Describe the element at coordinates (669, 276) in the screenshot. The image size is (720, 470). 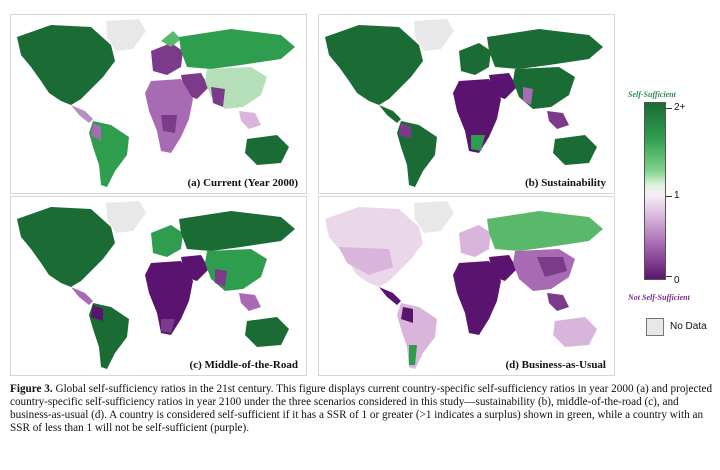
I see `legend-tick-bottom` at that location.